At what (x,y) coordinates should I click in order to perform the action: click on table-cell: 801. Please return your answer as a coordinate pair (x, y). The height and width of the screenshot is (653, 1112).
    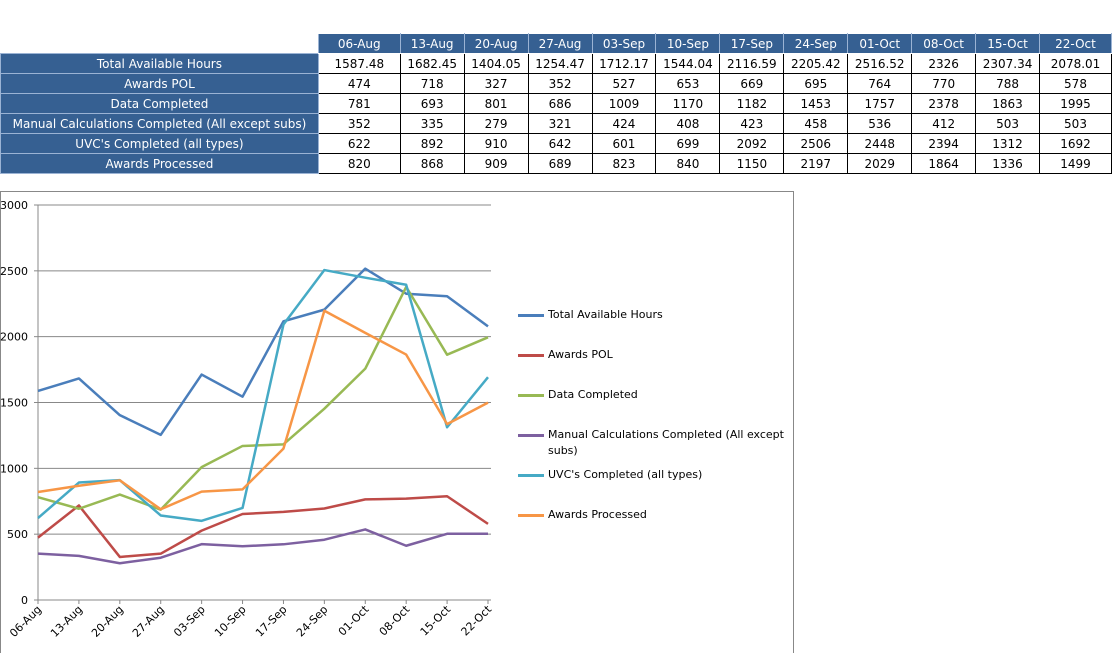
    Looking at the image, I should click on (496, 103).